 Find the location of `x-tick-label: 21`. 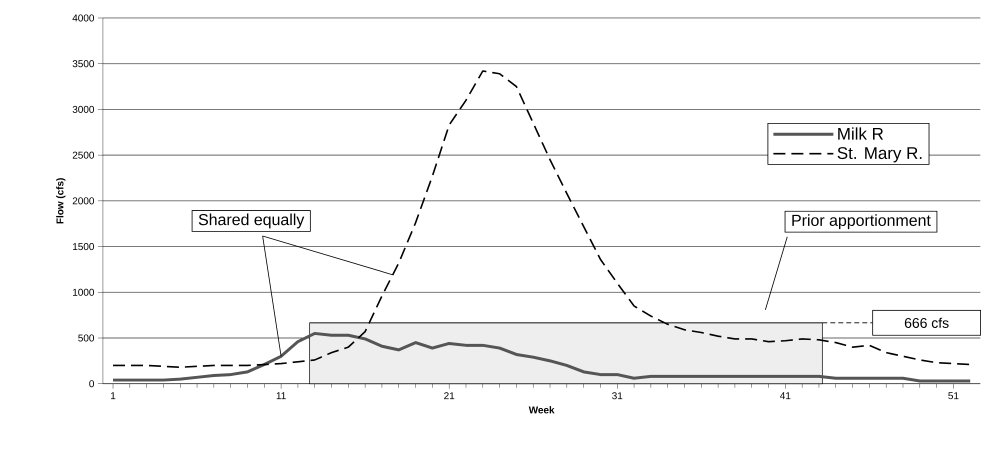

x-tick-label: 21 is located at coordinates (449, 396).